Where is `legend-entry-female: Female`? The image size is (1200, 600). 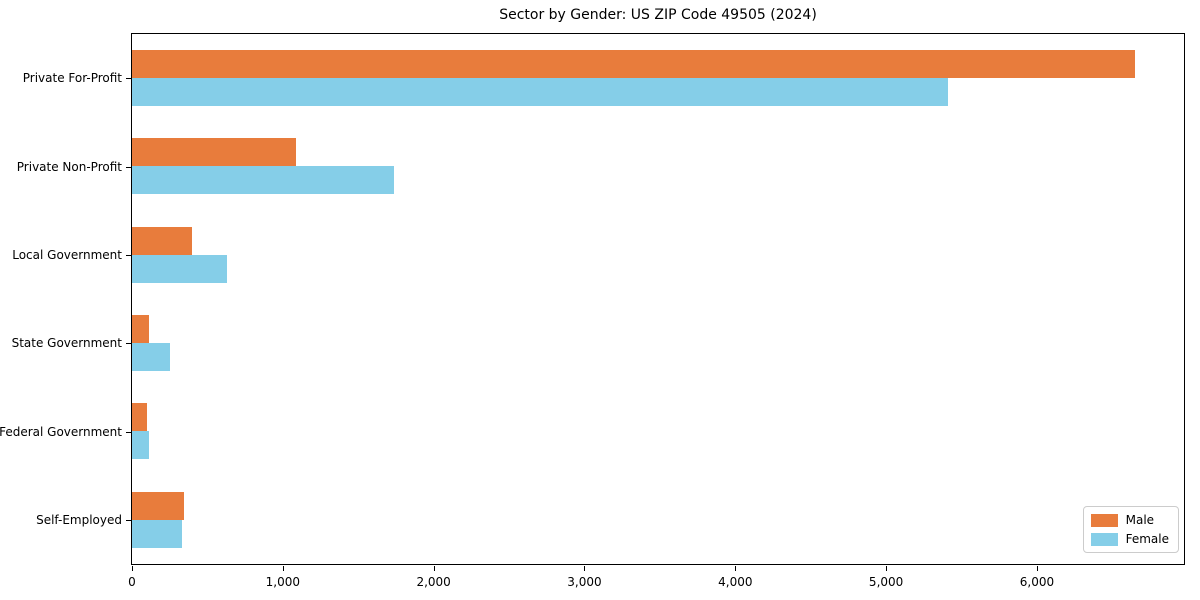
legend-entry-female: Female is located at coordinates (1129, 539).